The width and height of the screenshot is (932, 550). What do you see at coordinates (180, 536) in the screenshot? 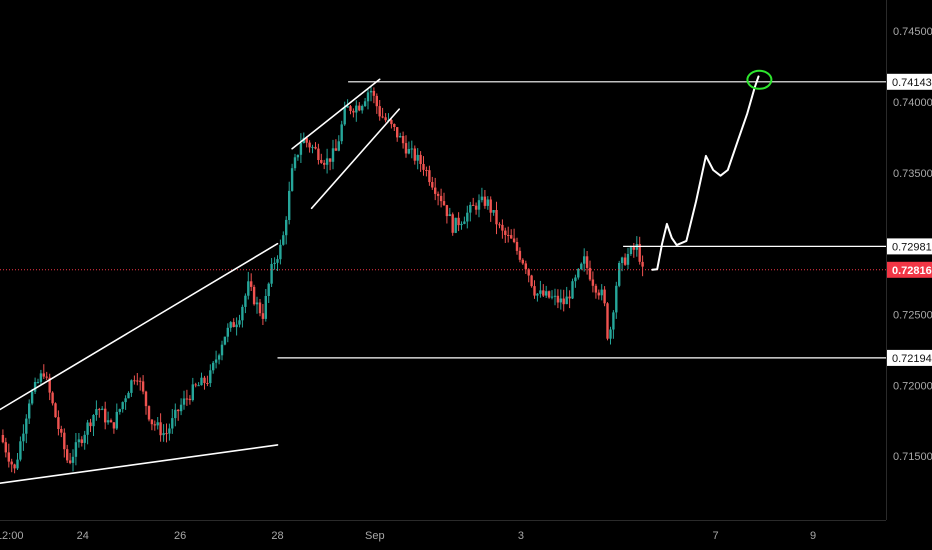
I see `time-tick-label: 26` at bounding box center [180, 536].